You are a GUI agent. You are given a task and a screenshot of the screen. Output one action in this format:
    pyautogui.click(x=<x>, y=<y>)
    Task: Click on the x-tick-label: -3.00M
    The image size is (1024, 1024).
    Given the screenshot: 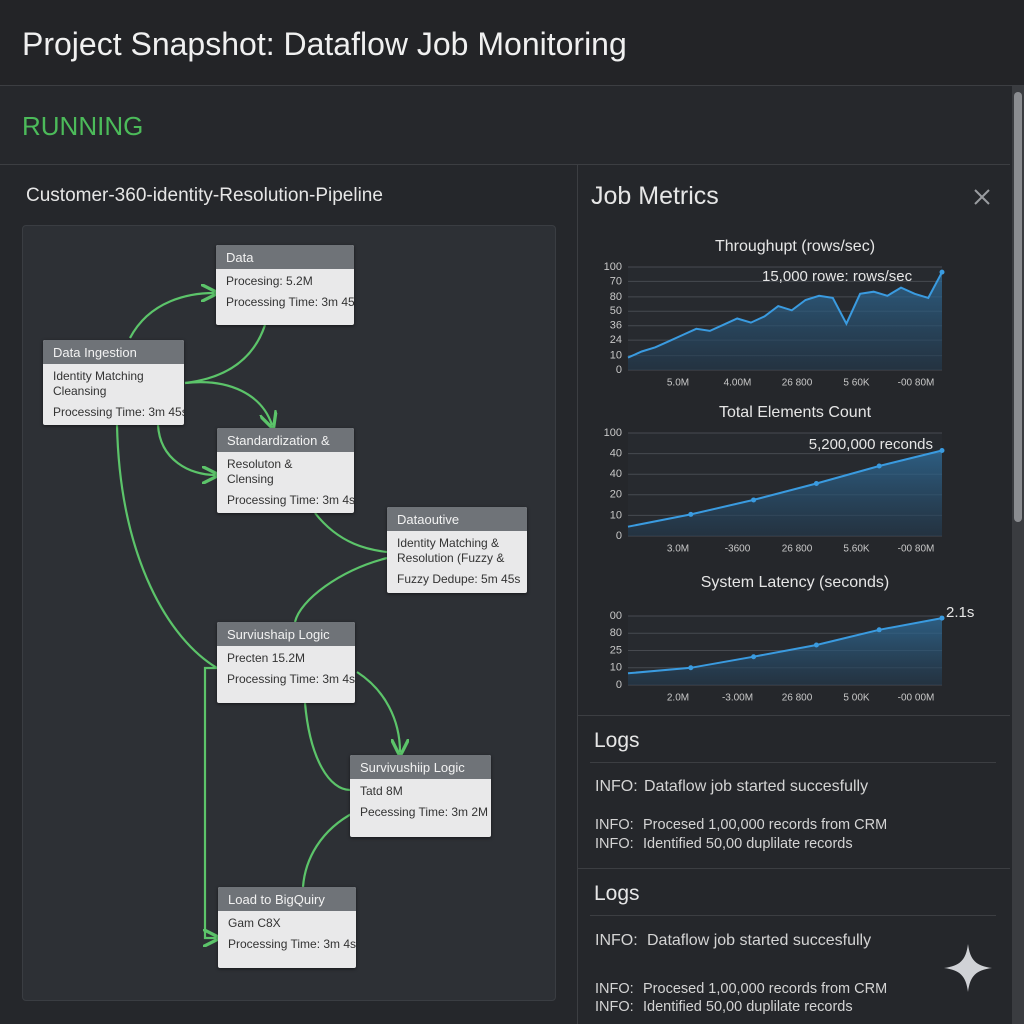 What is the action you would take?
    pyautogui.click(x=737, y=698)
    